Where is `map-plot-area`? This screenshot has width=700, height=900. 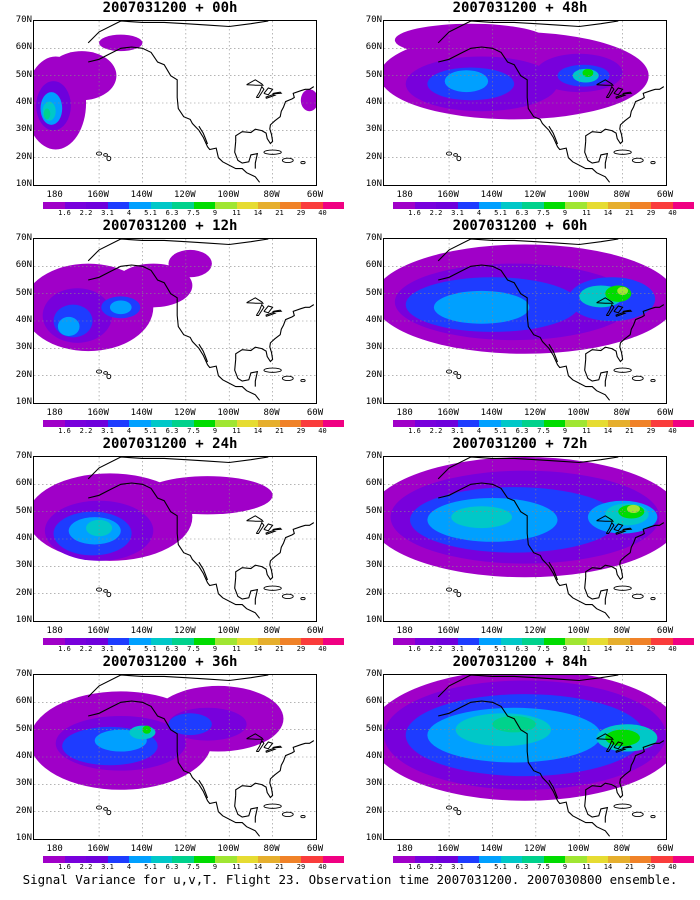 map-plot-area is located at coordinates (175, 103).